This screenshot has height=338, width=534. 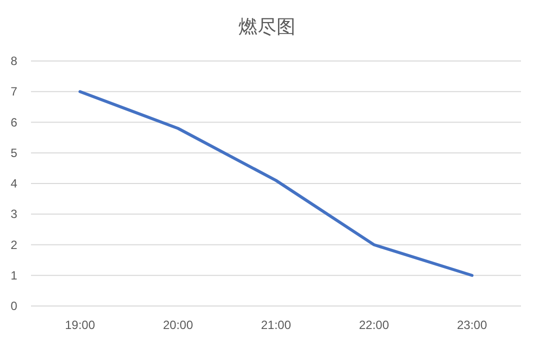 I want to click on y-tick-label: 6, so click(x=14, y=122).